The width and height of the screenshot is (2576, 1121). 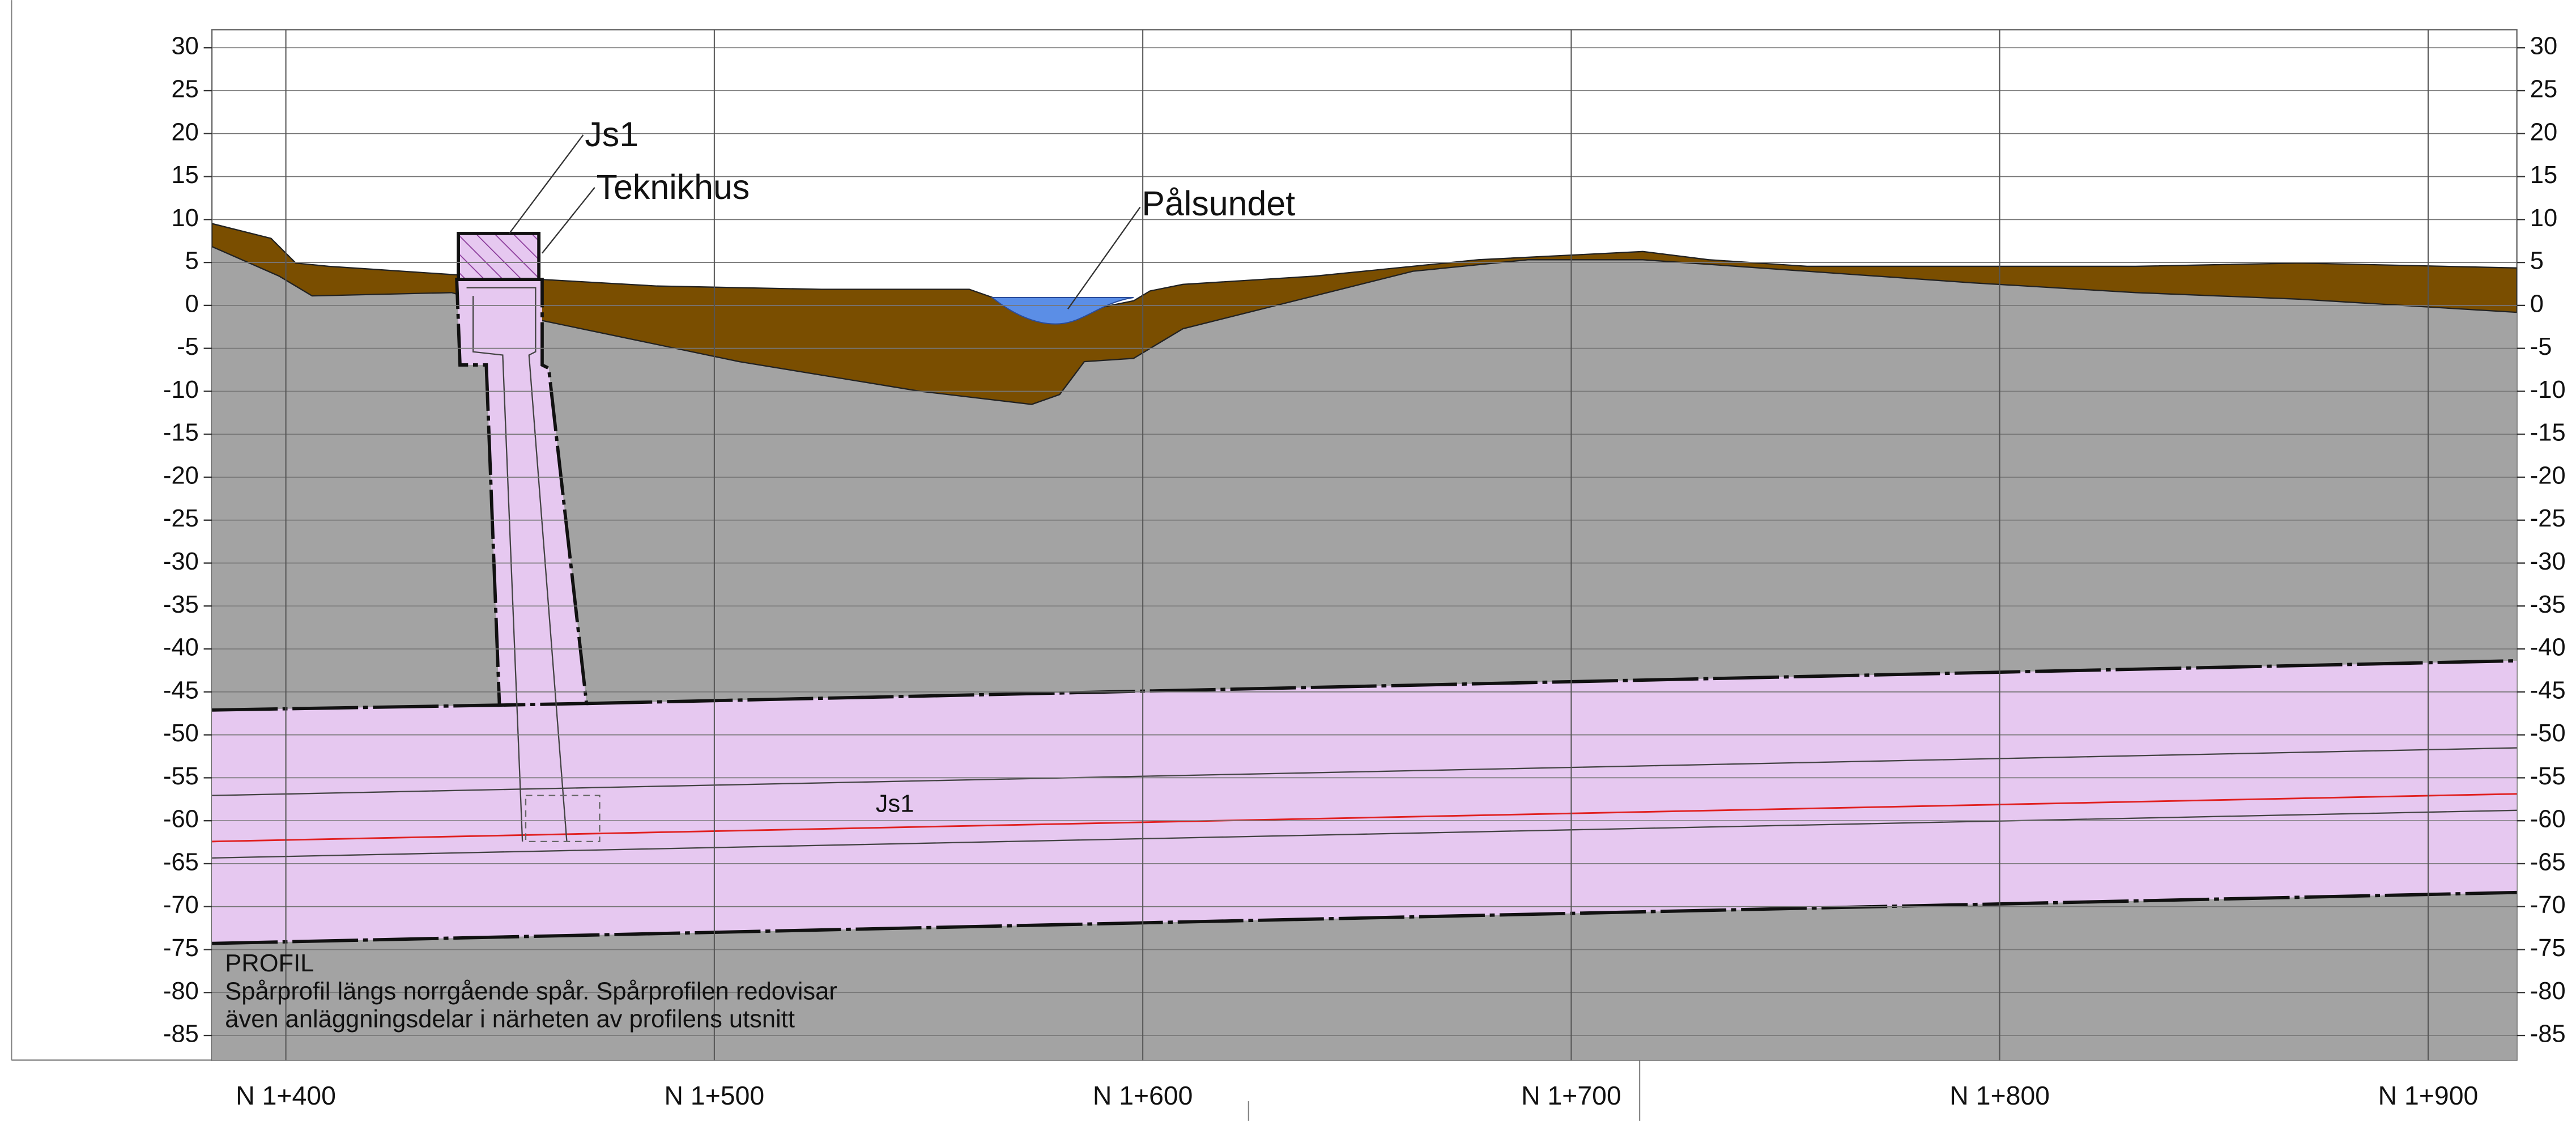 What do you see at coordinates (1999, 1095) in the screenshot?
I see `x-tick-label: N 1+800` at bounding box center [1999, 1095].